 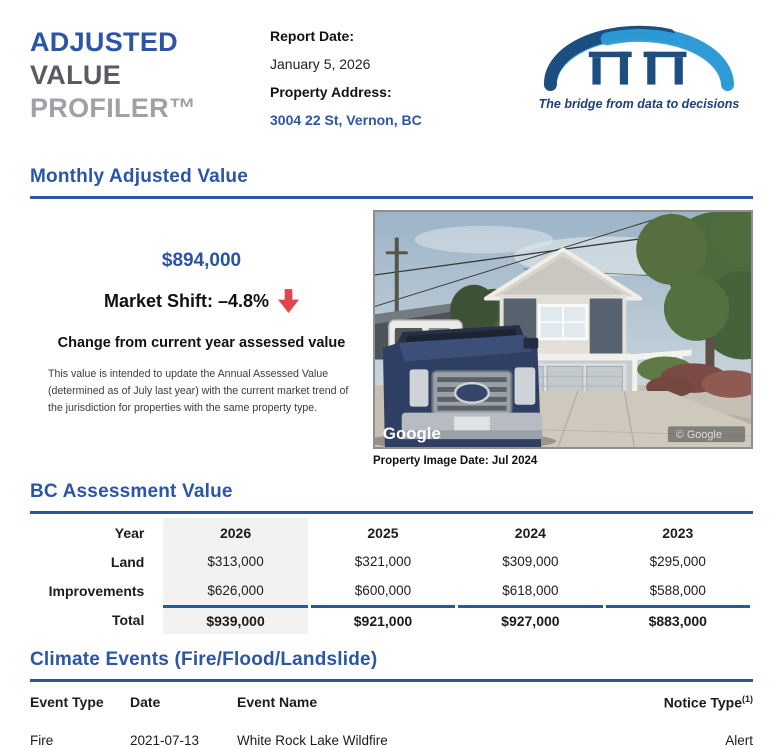 What do you see at coordinates (113, 108) in the screenshot?
I see `title-line-3: PROFILER™` at bounding box center [113, 108].